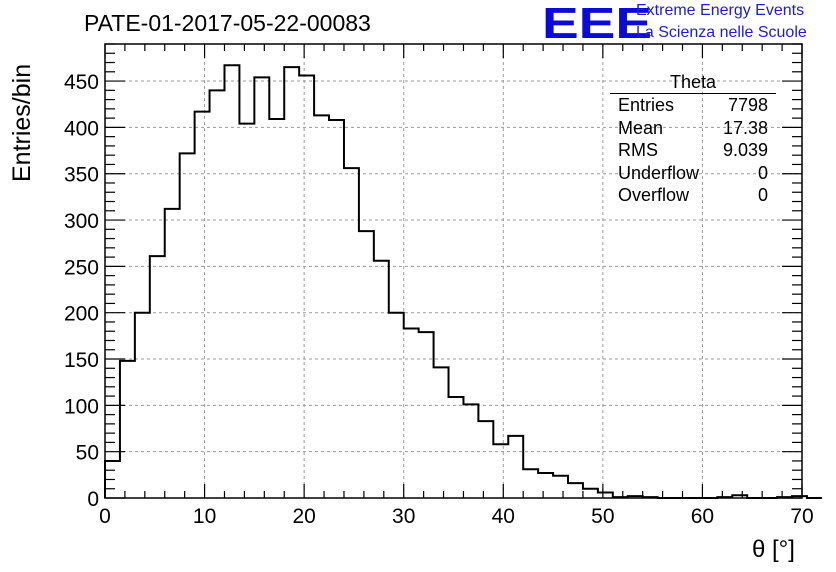 The image size is (836, 572). I want to click on stats-value: 7798, so click(747, 105).